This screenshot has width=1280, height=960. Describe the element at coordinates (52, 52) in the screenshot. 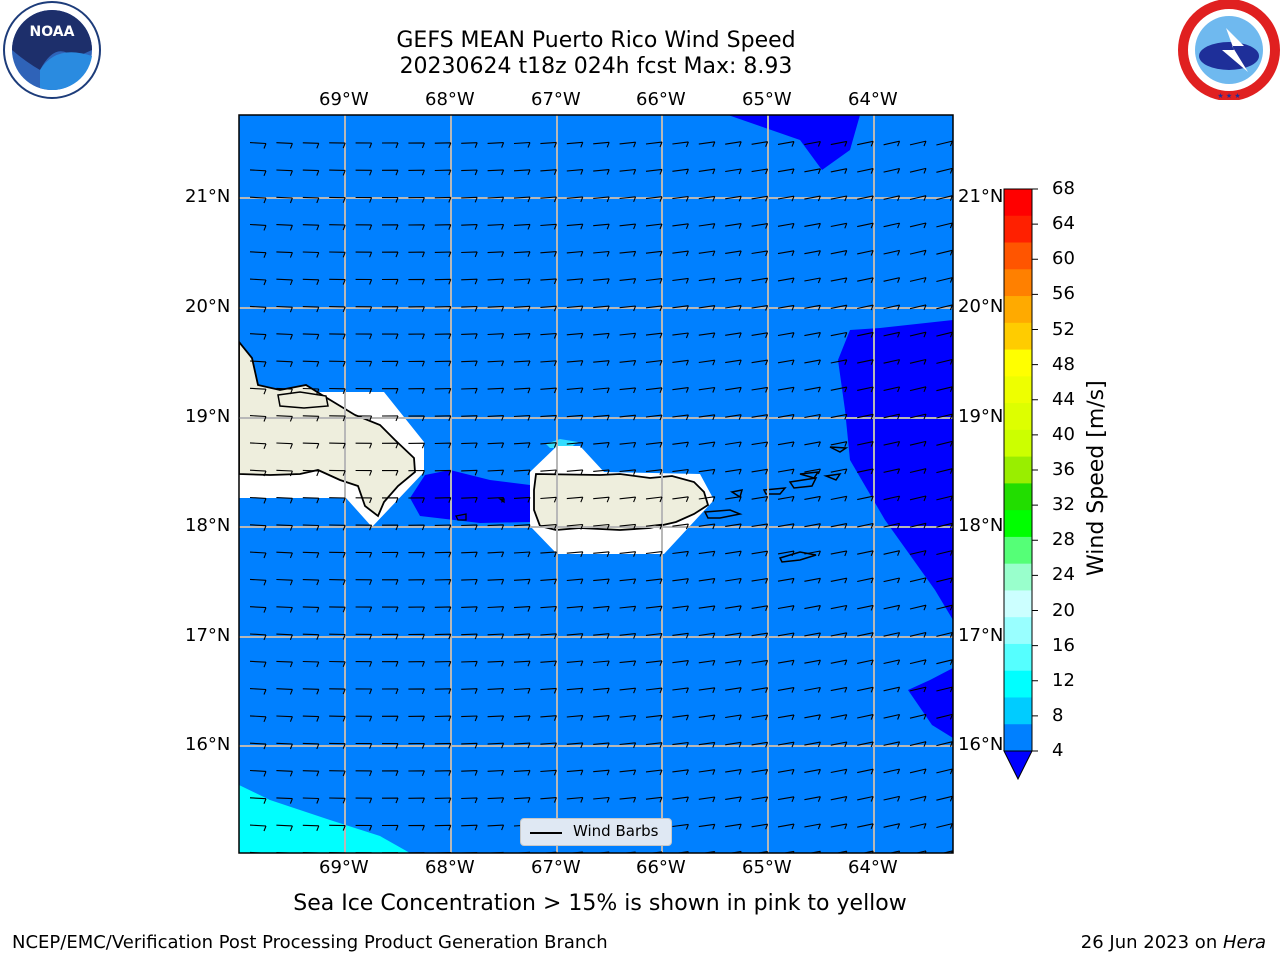

I see `noaa-logo: NOAA` at that location.